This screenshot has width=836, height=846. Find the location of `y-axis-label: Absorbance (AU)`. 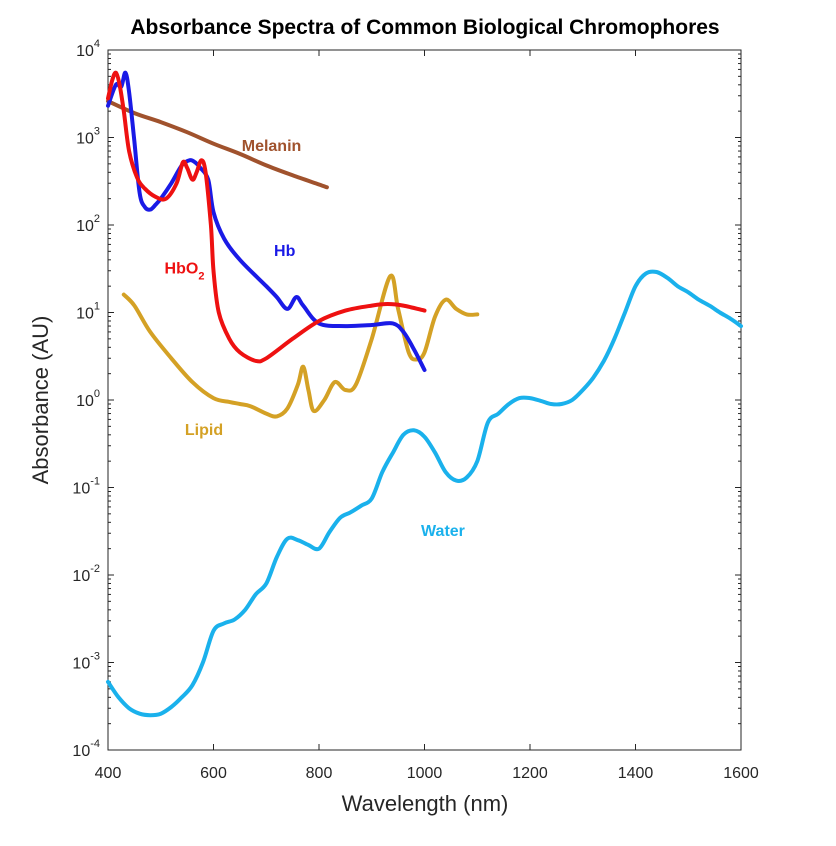

y-axis-label: Absorbance (AU) is located at coordinates (40, 400).